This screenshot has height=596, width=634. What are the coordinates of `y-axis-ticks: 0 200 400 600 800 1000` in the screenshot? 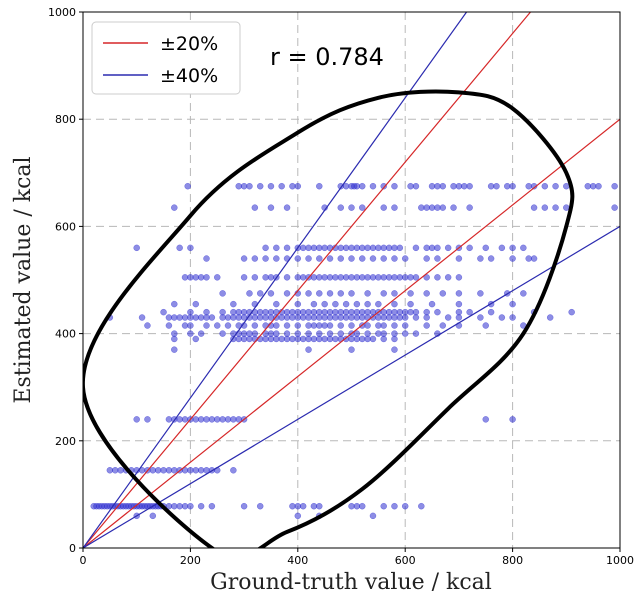 It's located at (65, 280).